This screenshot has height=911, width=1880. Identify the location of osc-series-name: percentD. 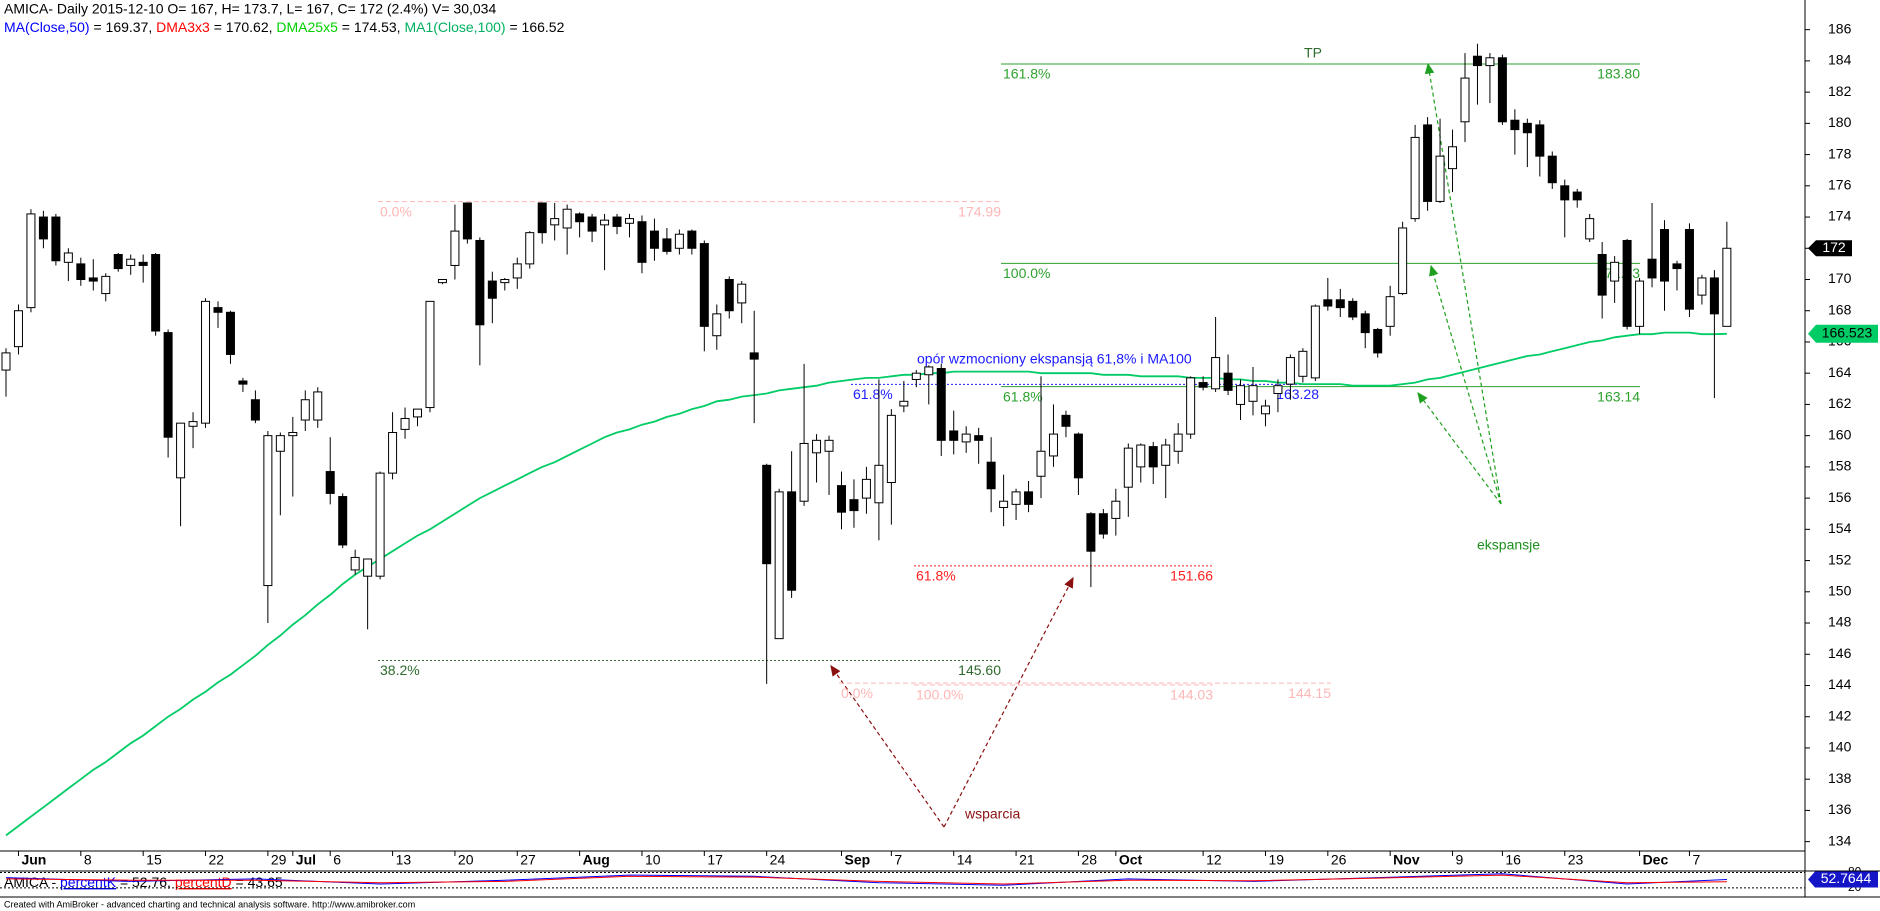
(203, 882).